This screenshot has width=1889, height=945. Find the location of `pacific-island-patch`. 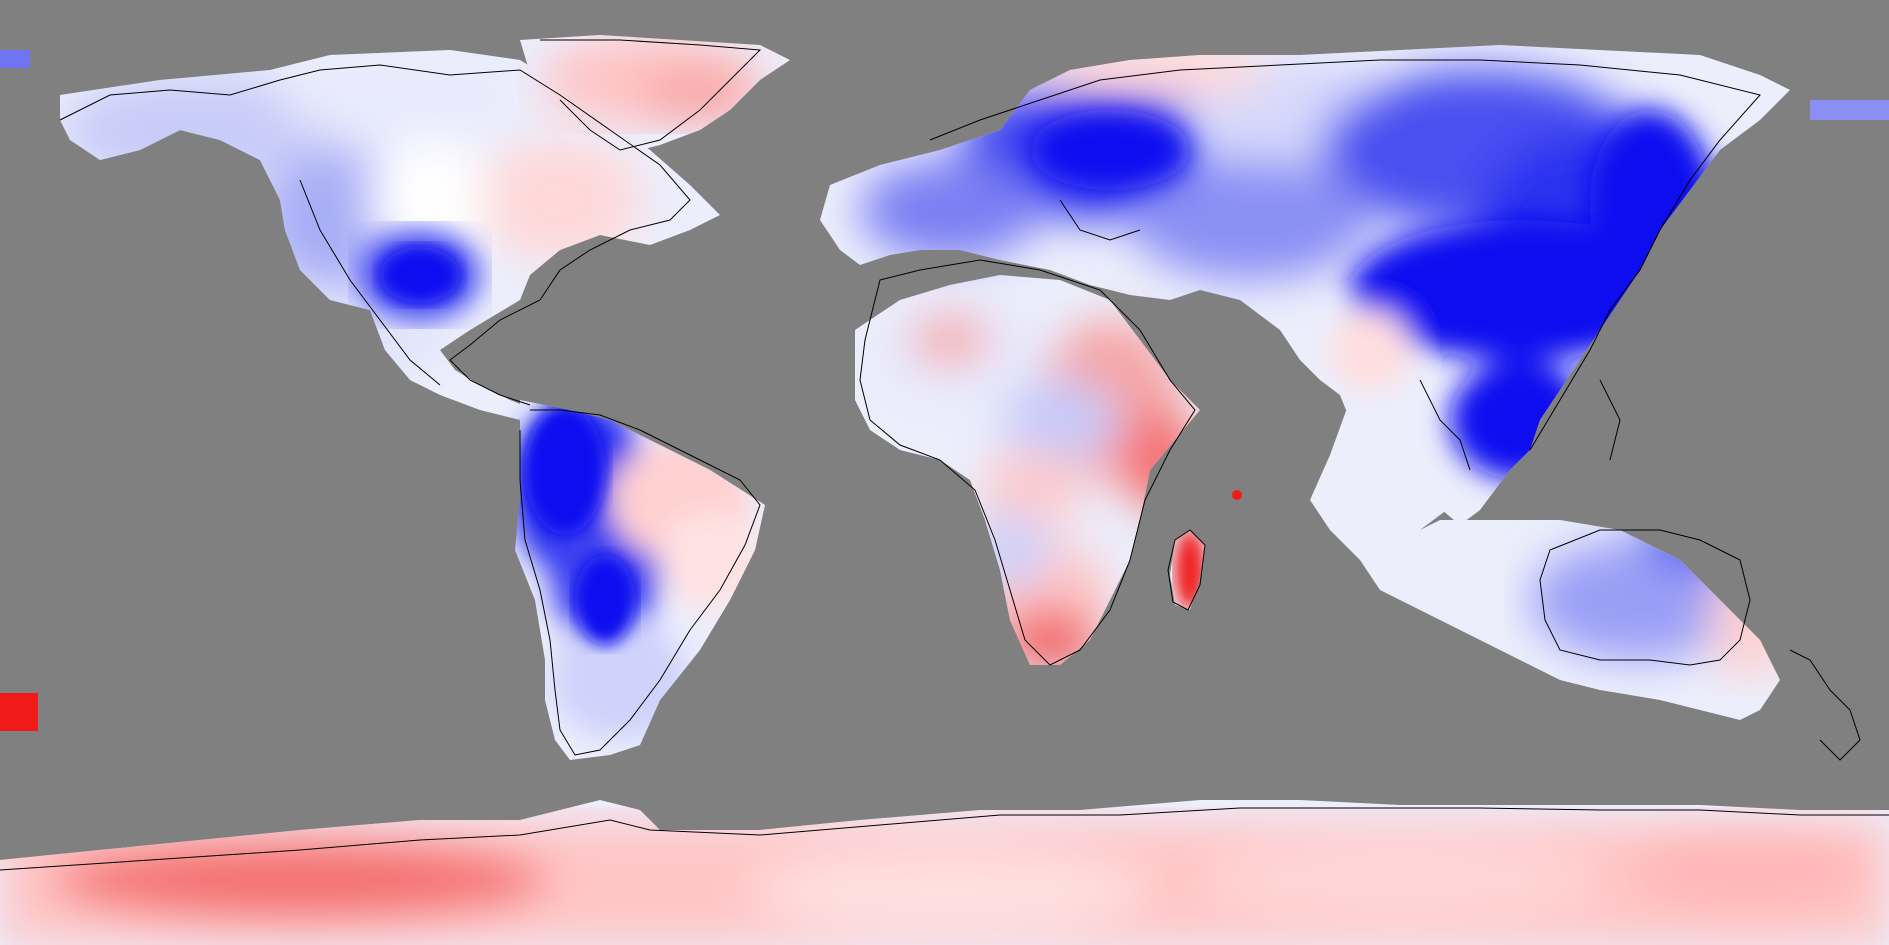

pacific-island-patch is located at coordinates (19, 712).